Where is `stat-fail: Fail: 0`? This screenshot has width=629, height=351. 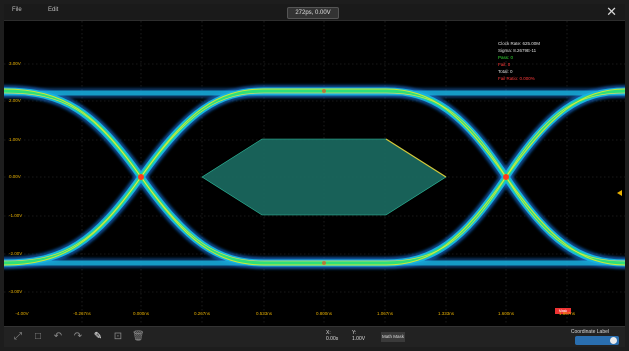 stat-fail: Fail: 0 is located at coordinates (504, 64).